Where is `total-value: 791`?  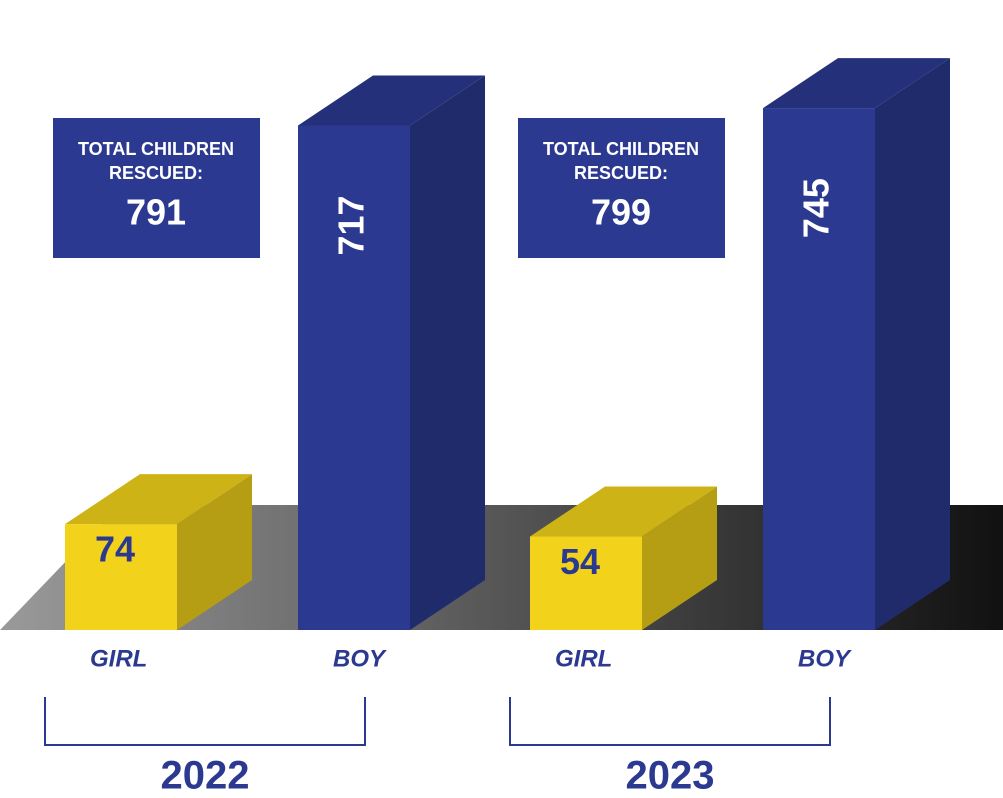 total-value: 791 is located at coordinates (156, 212).